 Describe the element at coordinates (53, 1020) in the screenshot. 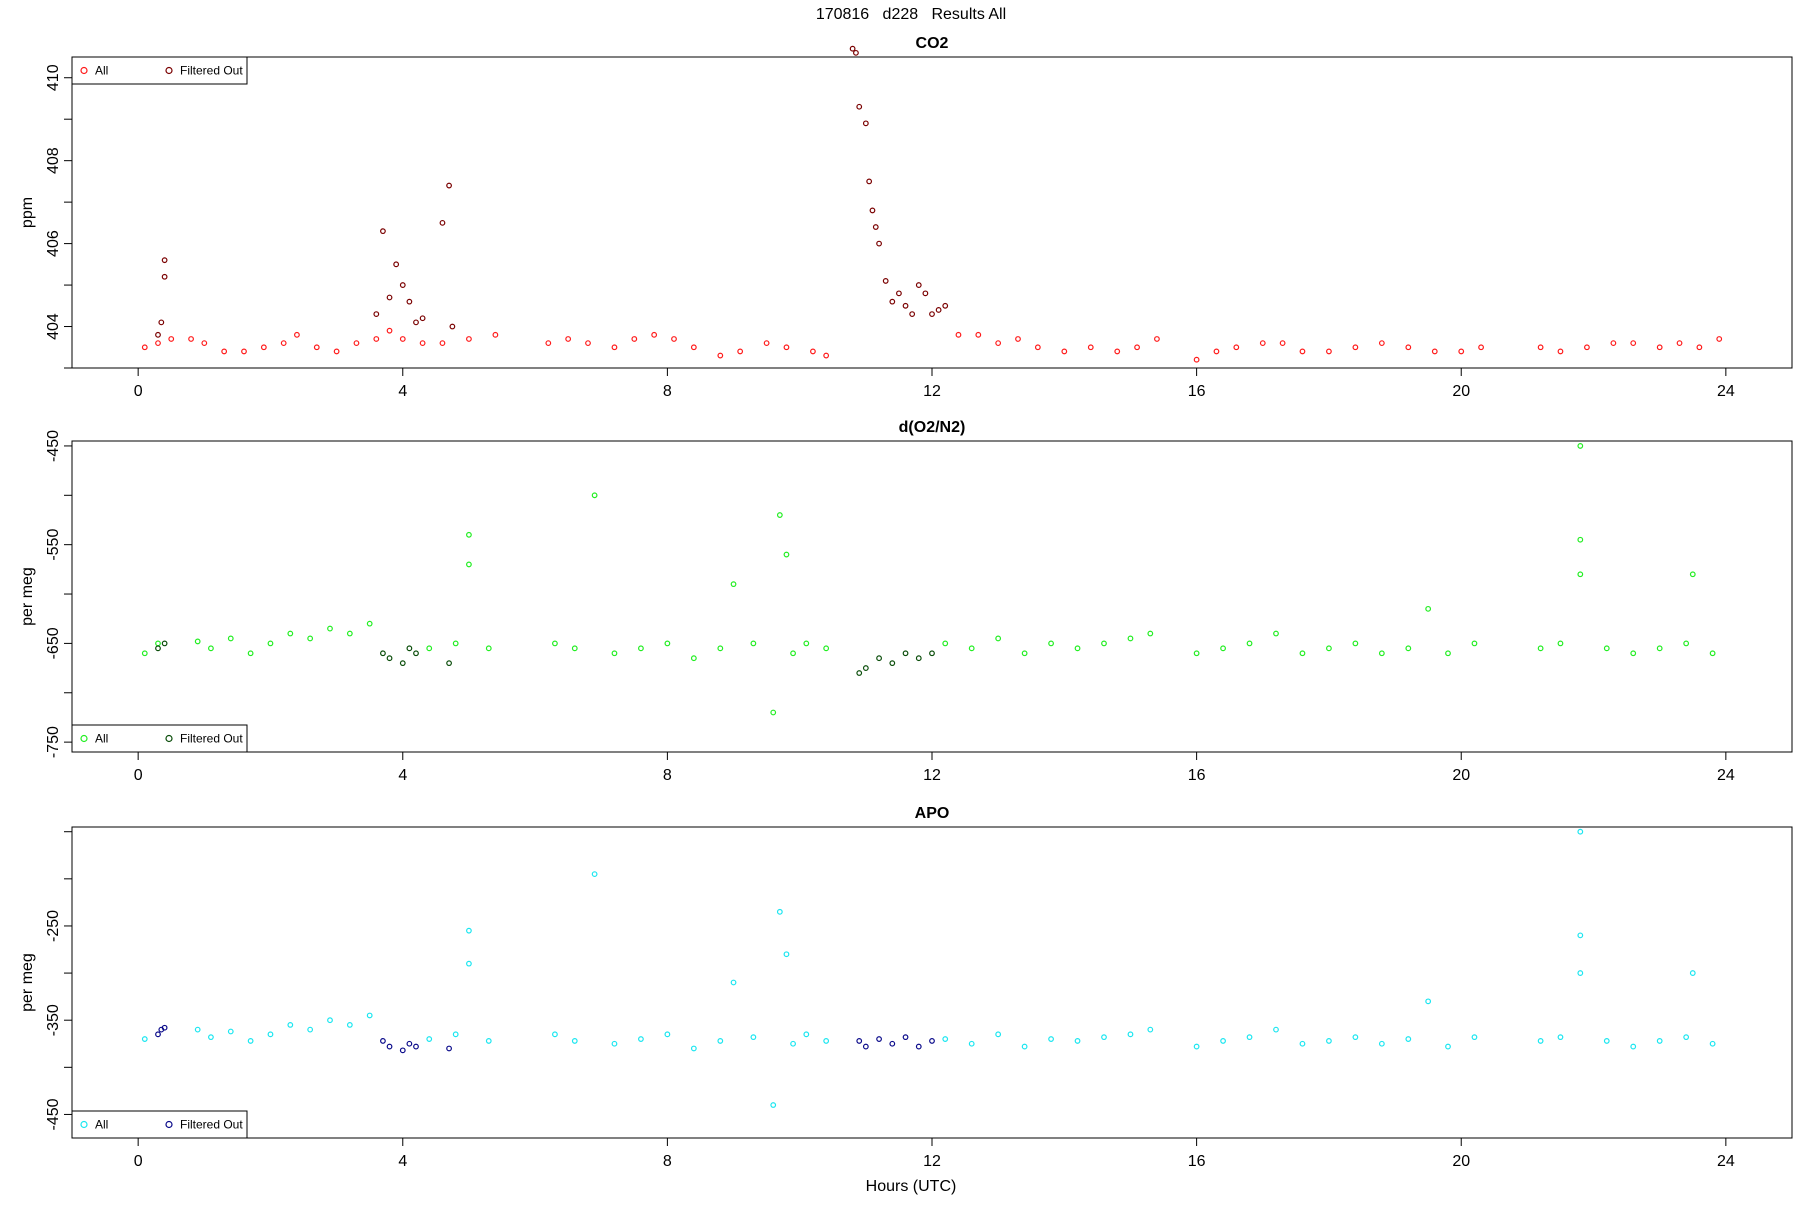

I see `y-tick-label: -350` at that location.